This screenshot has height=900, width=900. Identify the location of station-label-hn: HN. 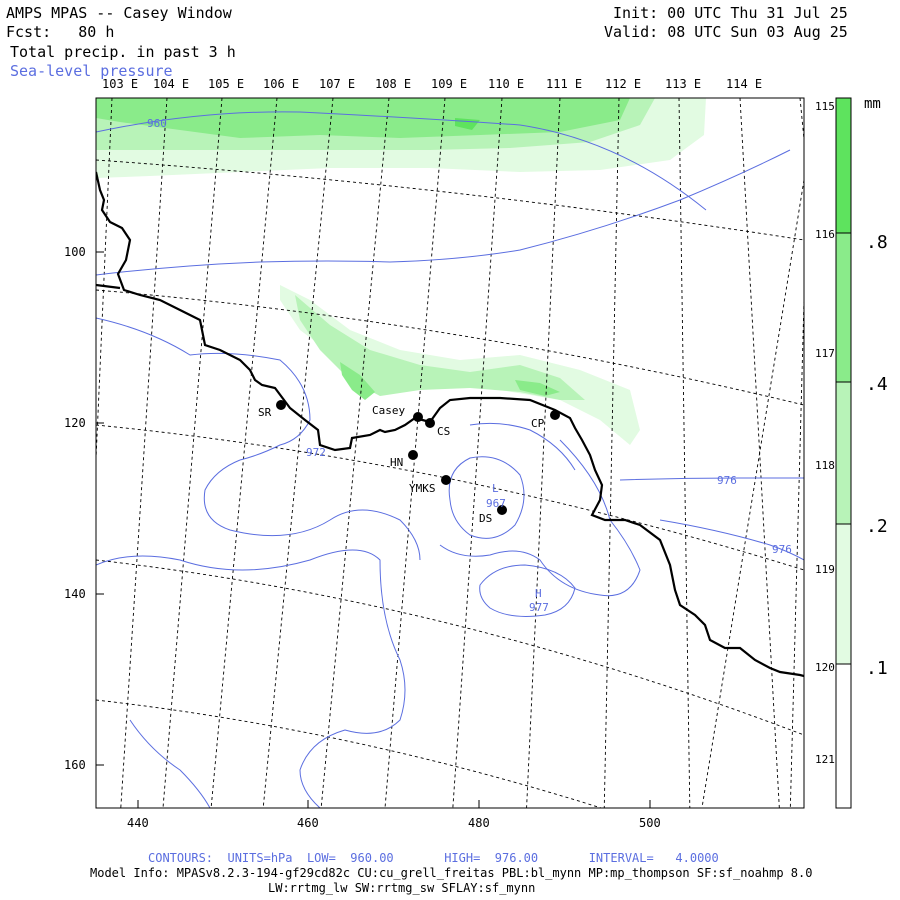
(396, 462).